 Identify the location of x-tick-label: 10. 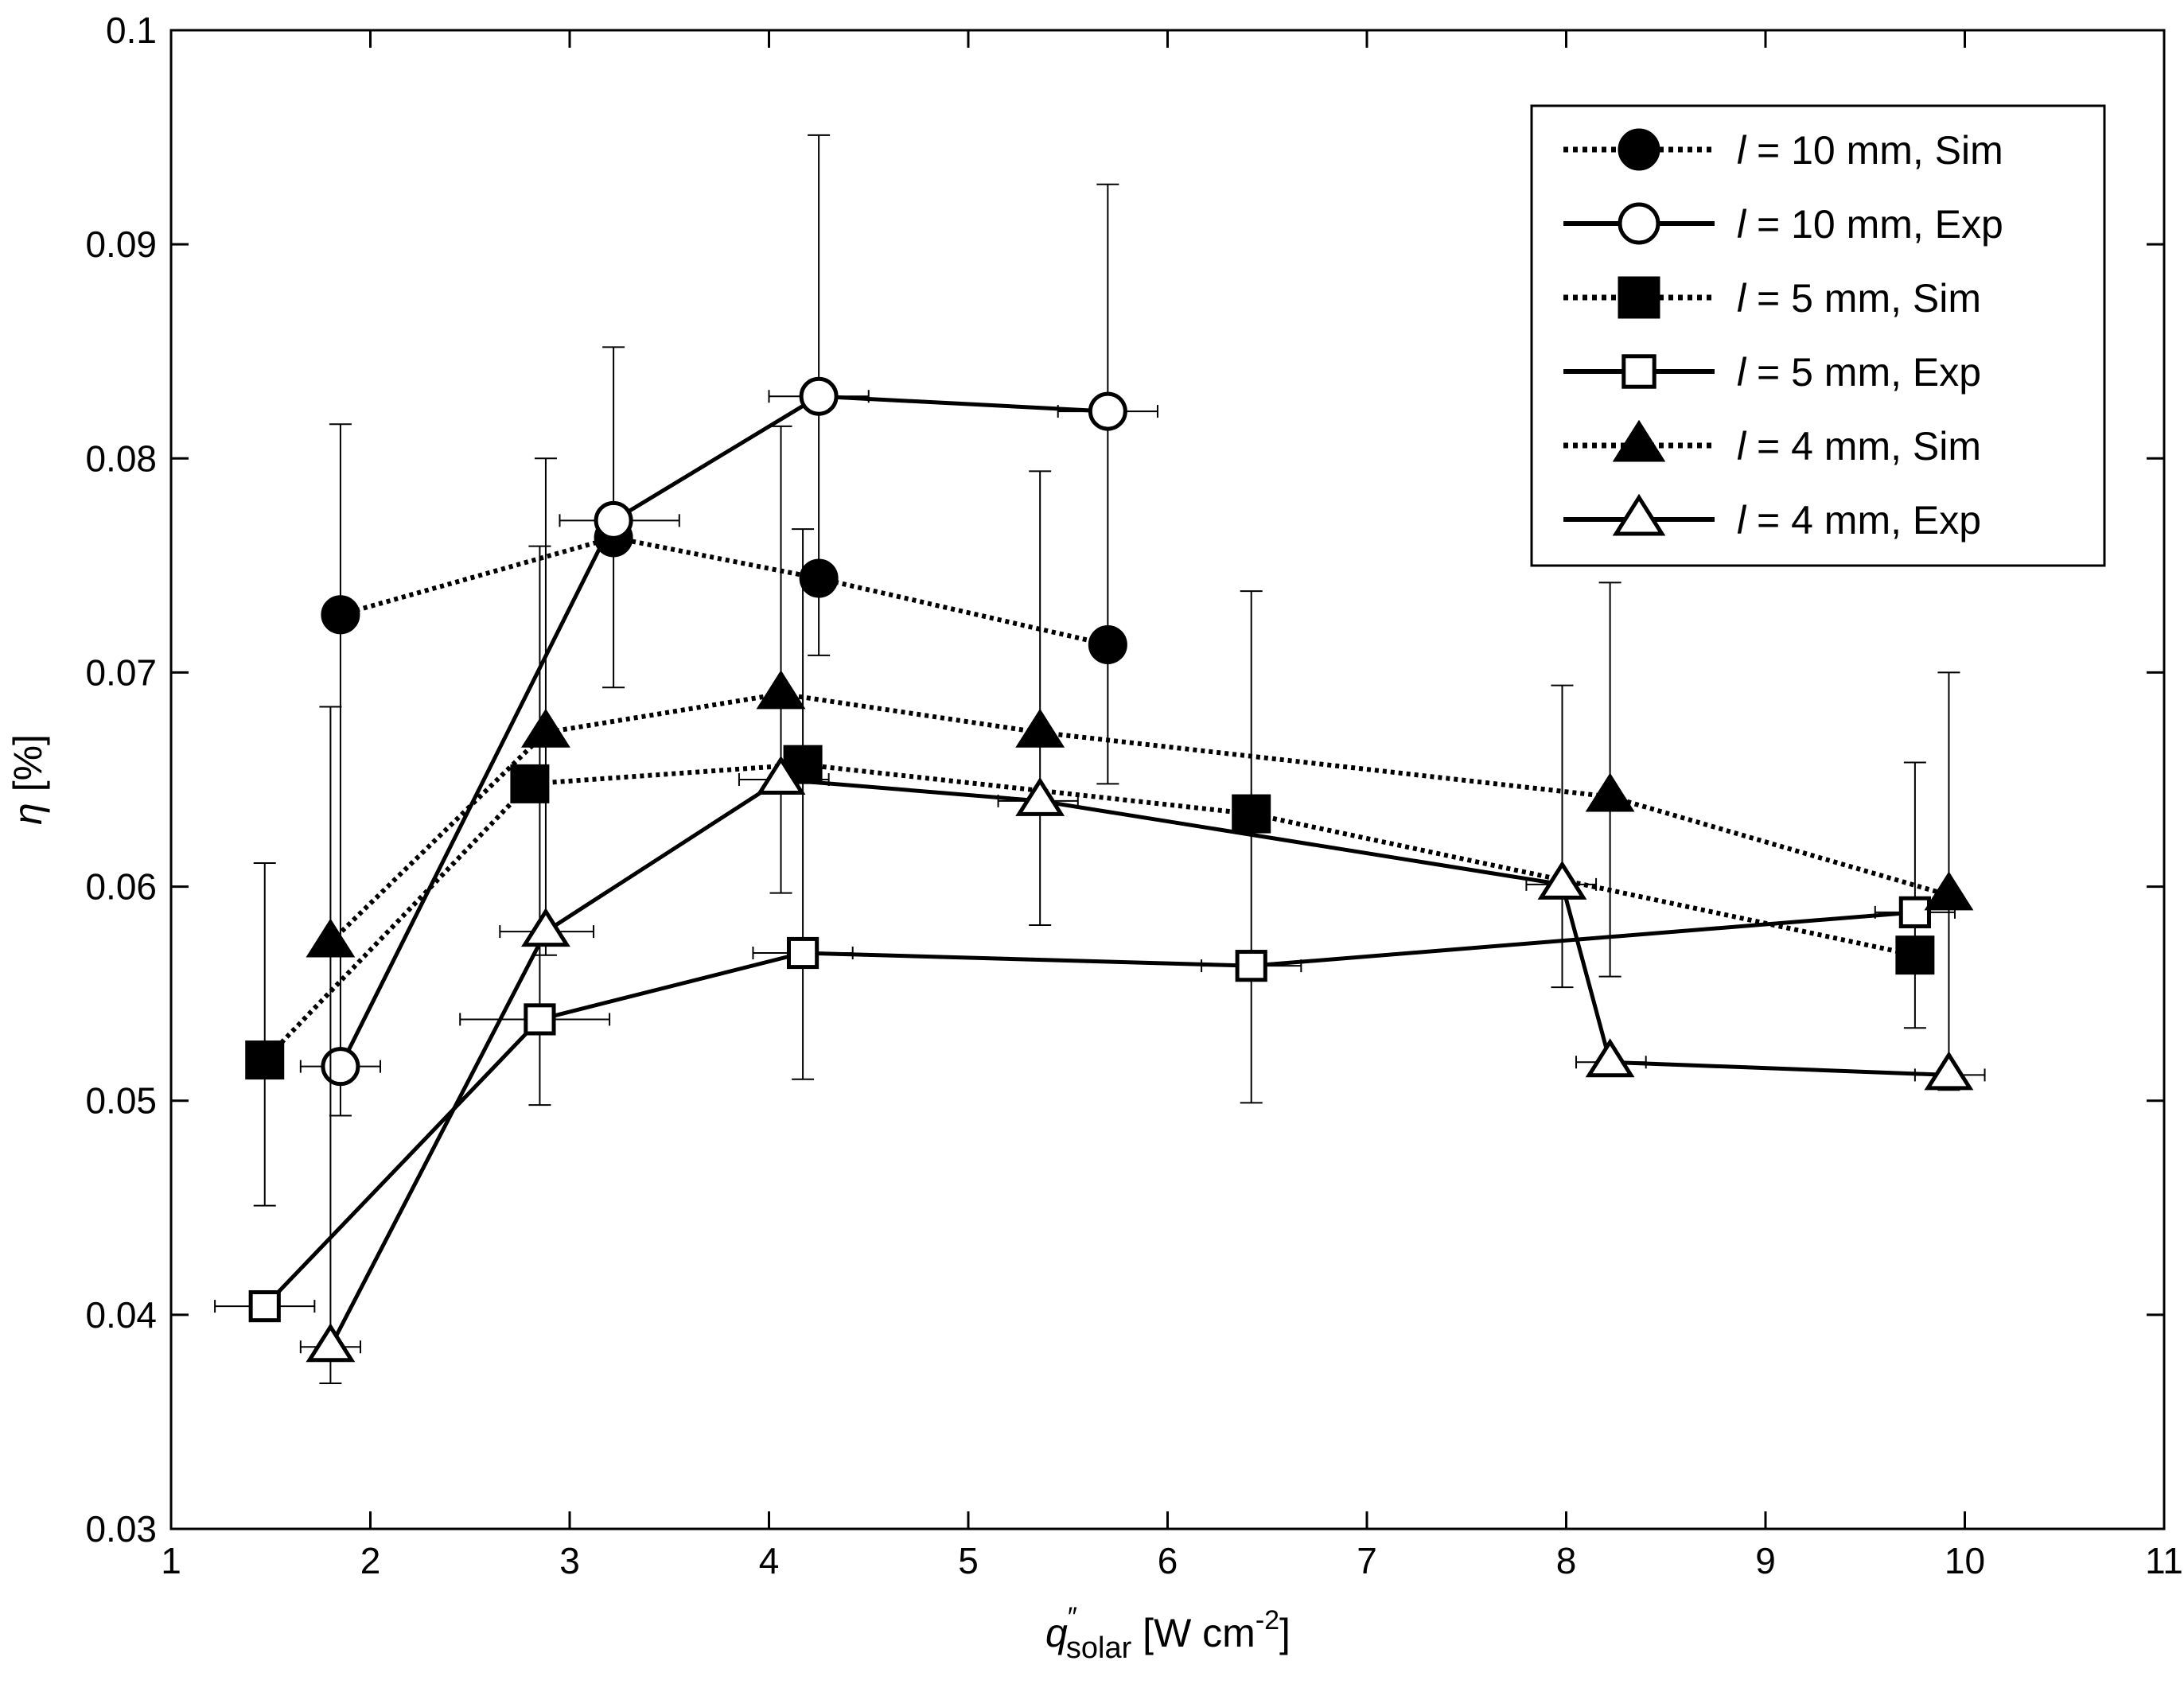
(1965, 1561).